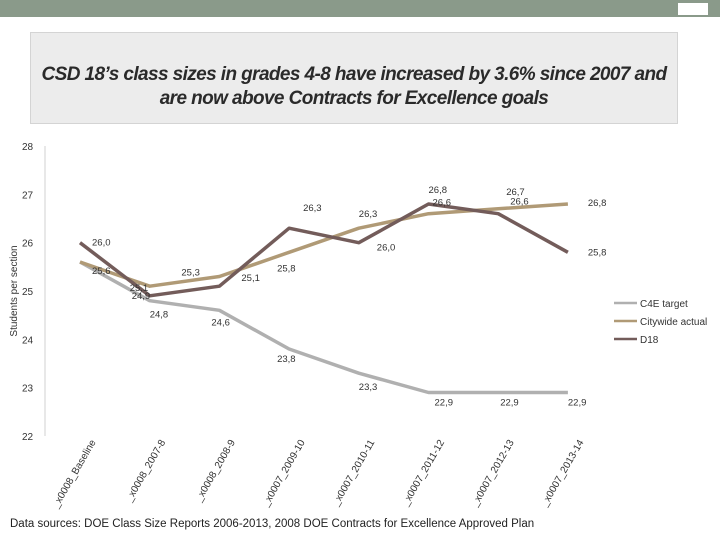  I want to click on data-label: 25,3, so click(190, 273).